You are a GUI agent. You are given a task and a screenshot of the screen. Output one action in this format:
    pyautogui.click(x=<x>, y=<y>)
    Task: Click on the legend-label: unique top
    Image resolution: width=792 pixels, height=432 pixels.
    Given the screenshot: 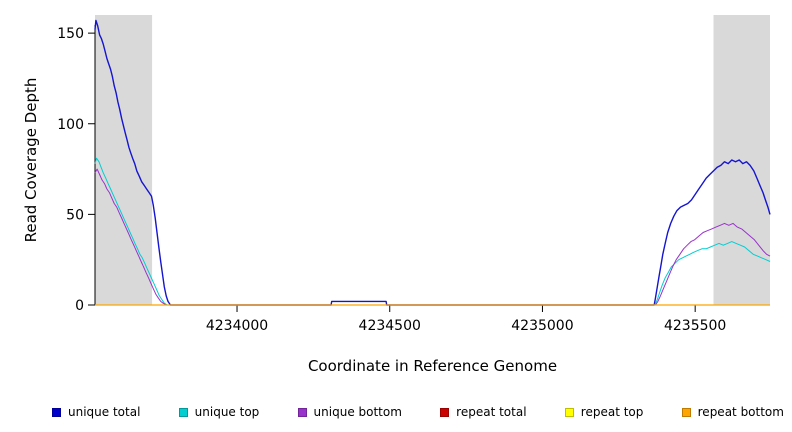 What is the action you would take?
    pyautogui.click(x=227, y=412)
    